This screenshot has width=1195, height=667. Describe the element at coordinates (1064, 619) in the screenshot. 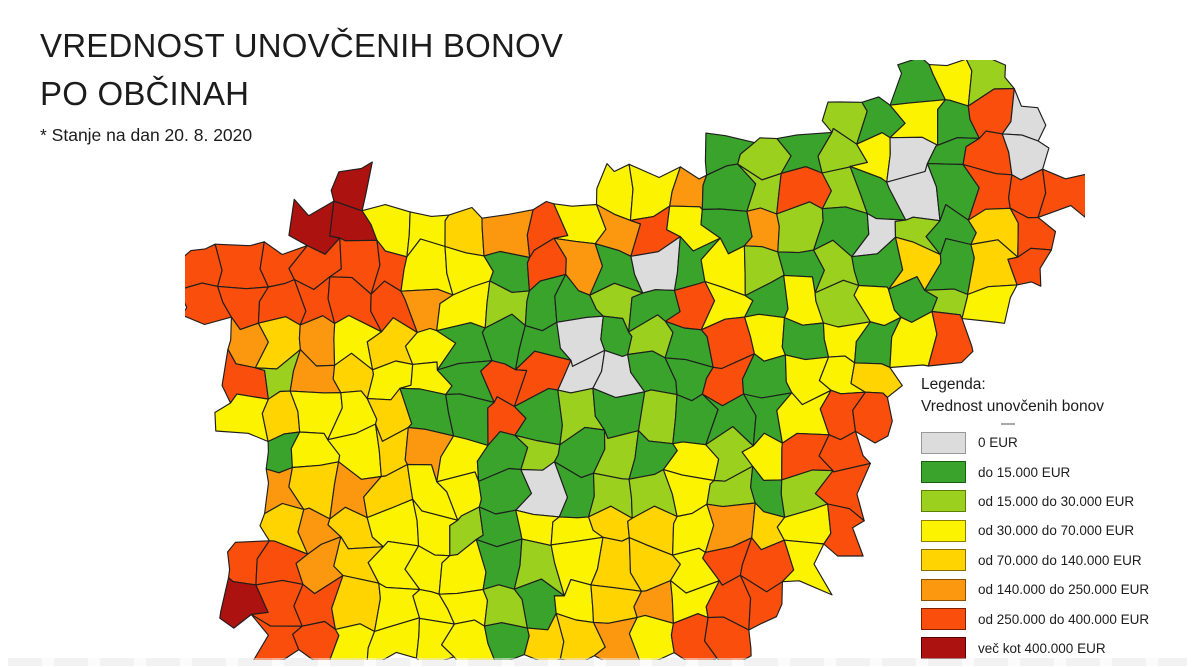

I see `legend-item-label: od 250.000 do 400.000 EUR` at that location.